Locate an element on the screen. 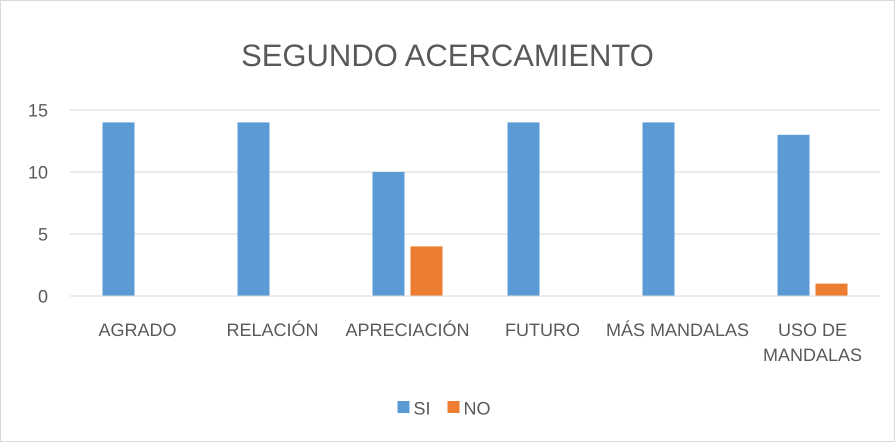 The width and height of the screenshot is (895, 442). chart-title: SEGUNDO ACERCAMIENTO is located at coordinates (447, 55).